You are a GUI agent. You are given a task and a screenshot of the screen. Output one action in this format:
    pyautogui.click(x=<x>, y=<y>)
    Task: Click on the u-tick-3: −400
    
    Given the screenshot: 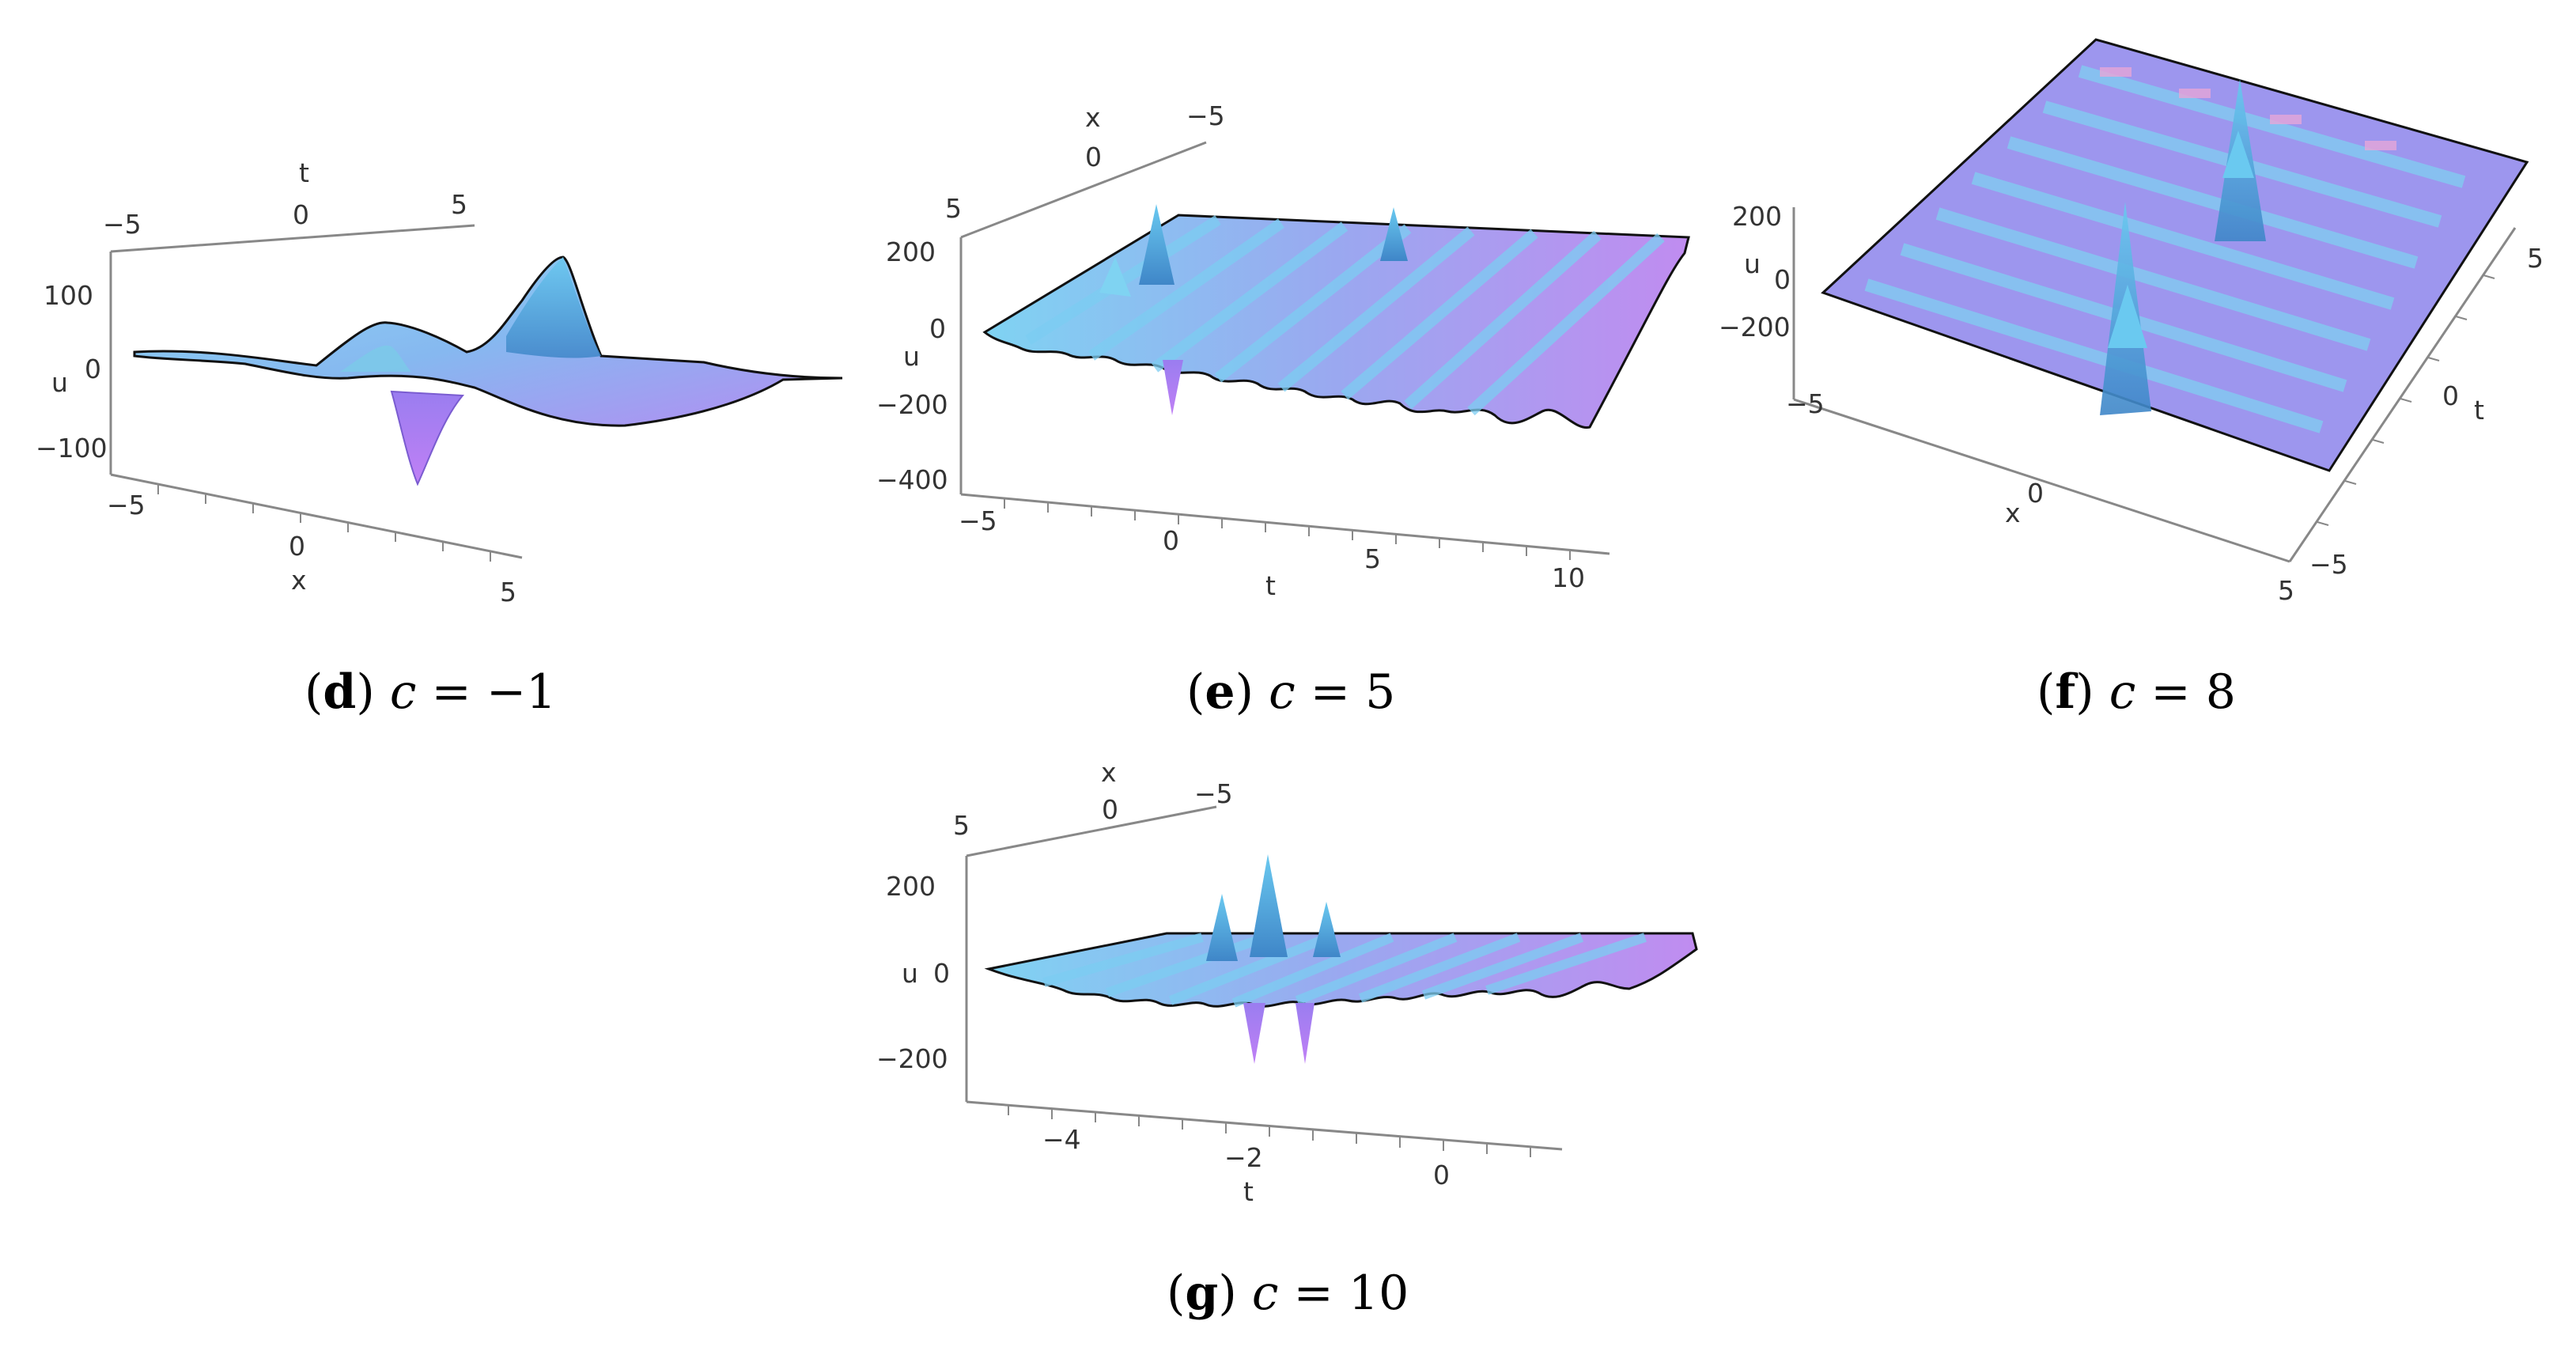 What is the action you would take?
    pyautogui.click(x=912, y=479)
    